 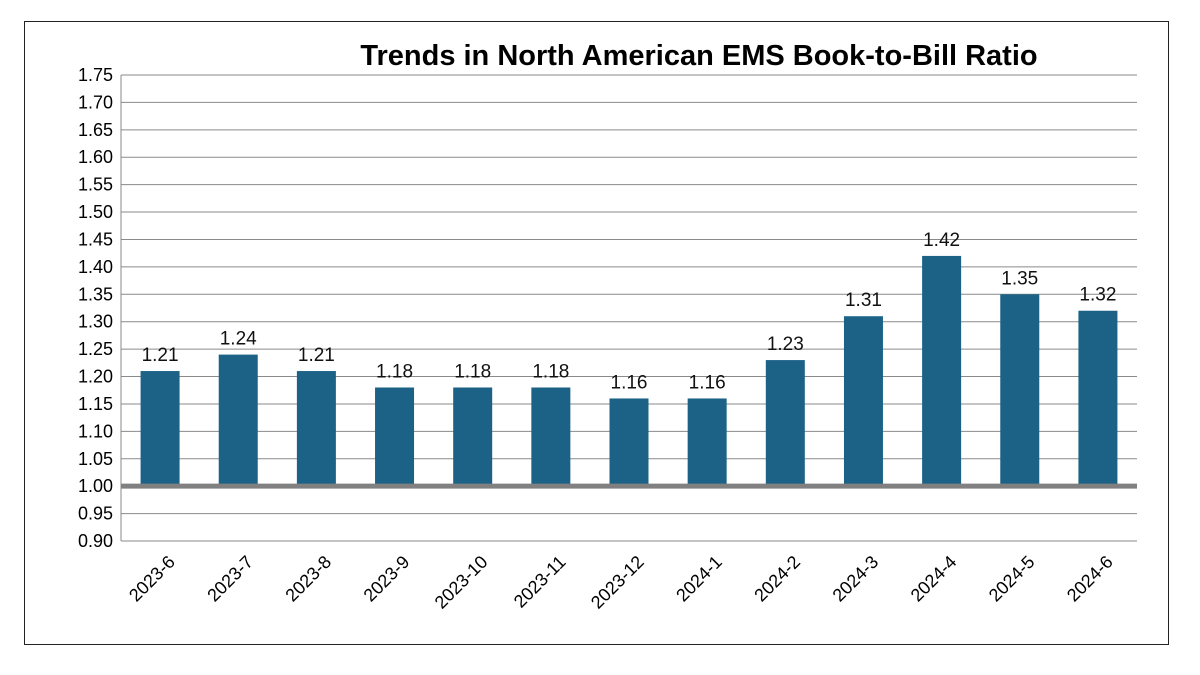 I want to click on data-label: 1.31, so click(x=863, y=300).